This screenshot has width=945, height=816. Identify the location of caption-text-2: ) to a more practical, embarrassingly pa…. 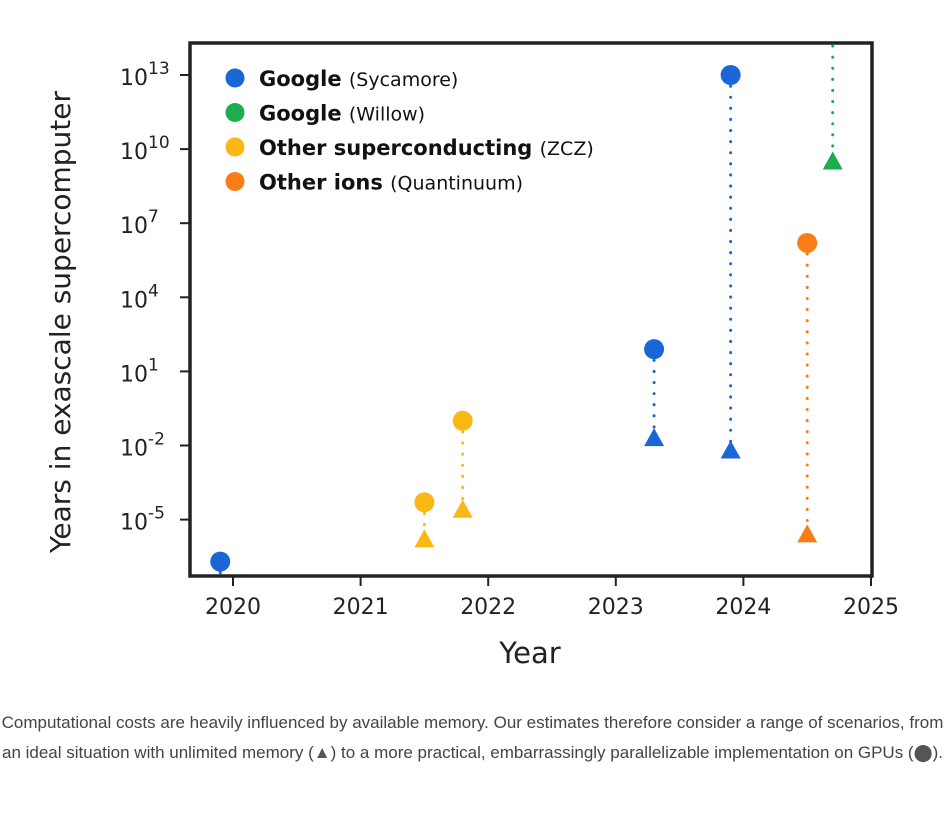
(622, 752).